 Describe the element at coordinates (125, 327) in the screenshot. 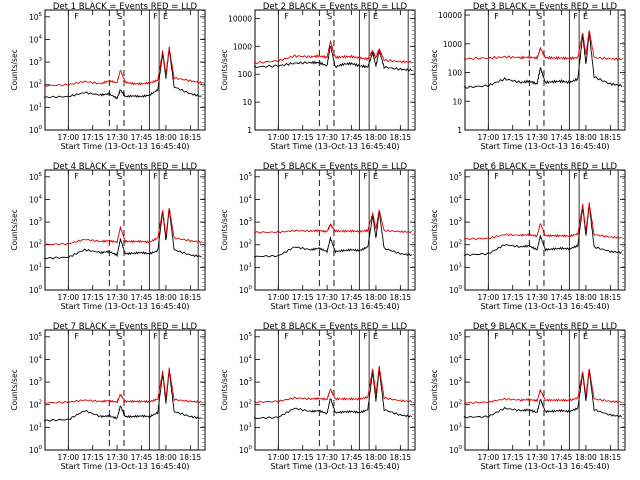

I see `chart-title: Det 7 BLACK = Events RED = LLD` at that location.